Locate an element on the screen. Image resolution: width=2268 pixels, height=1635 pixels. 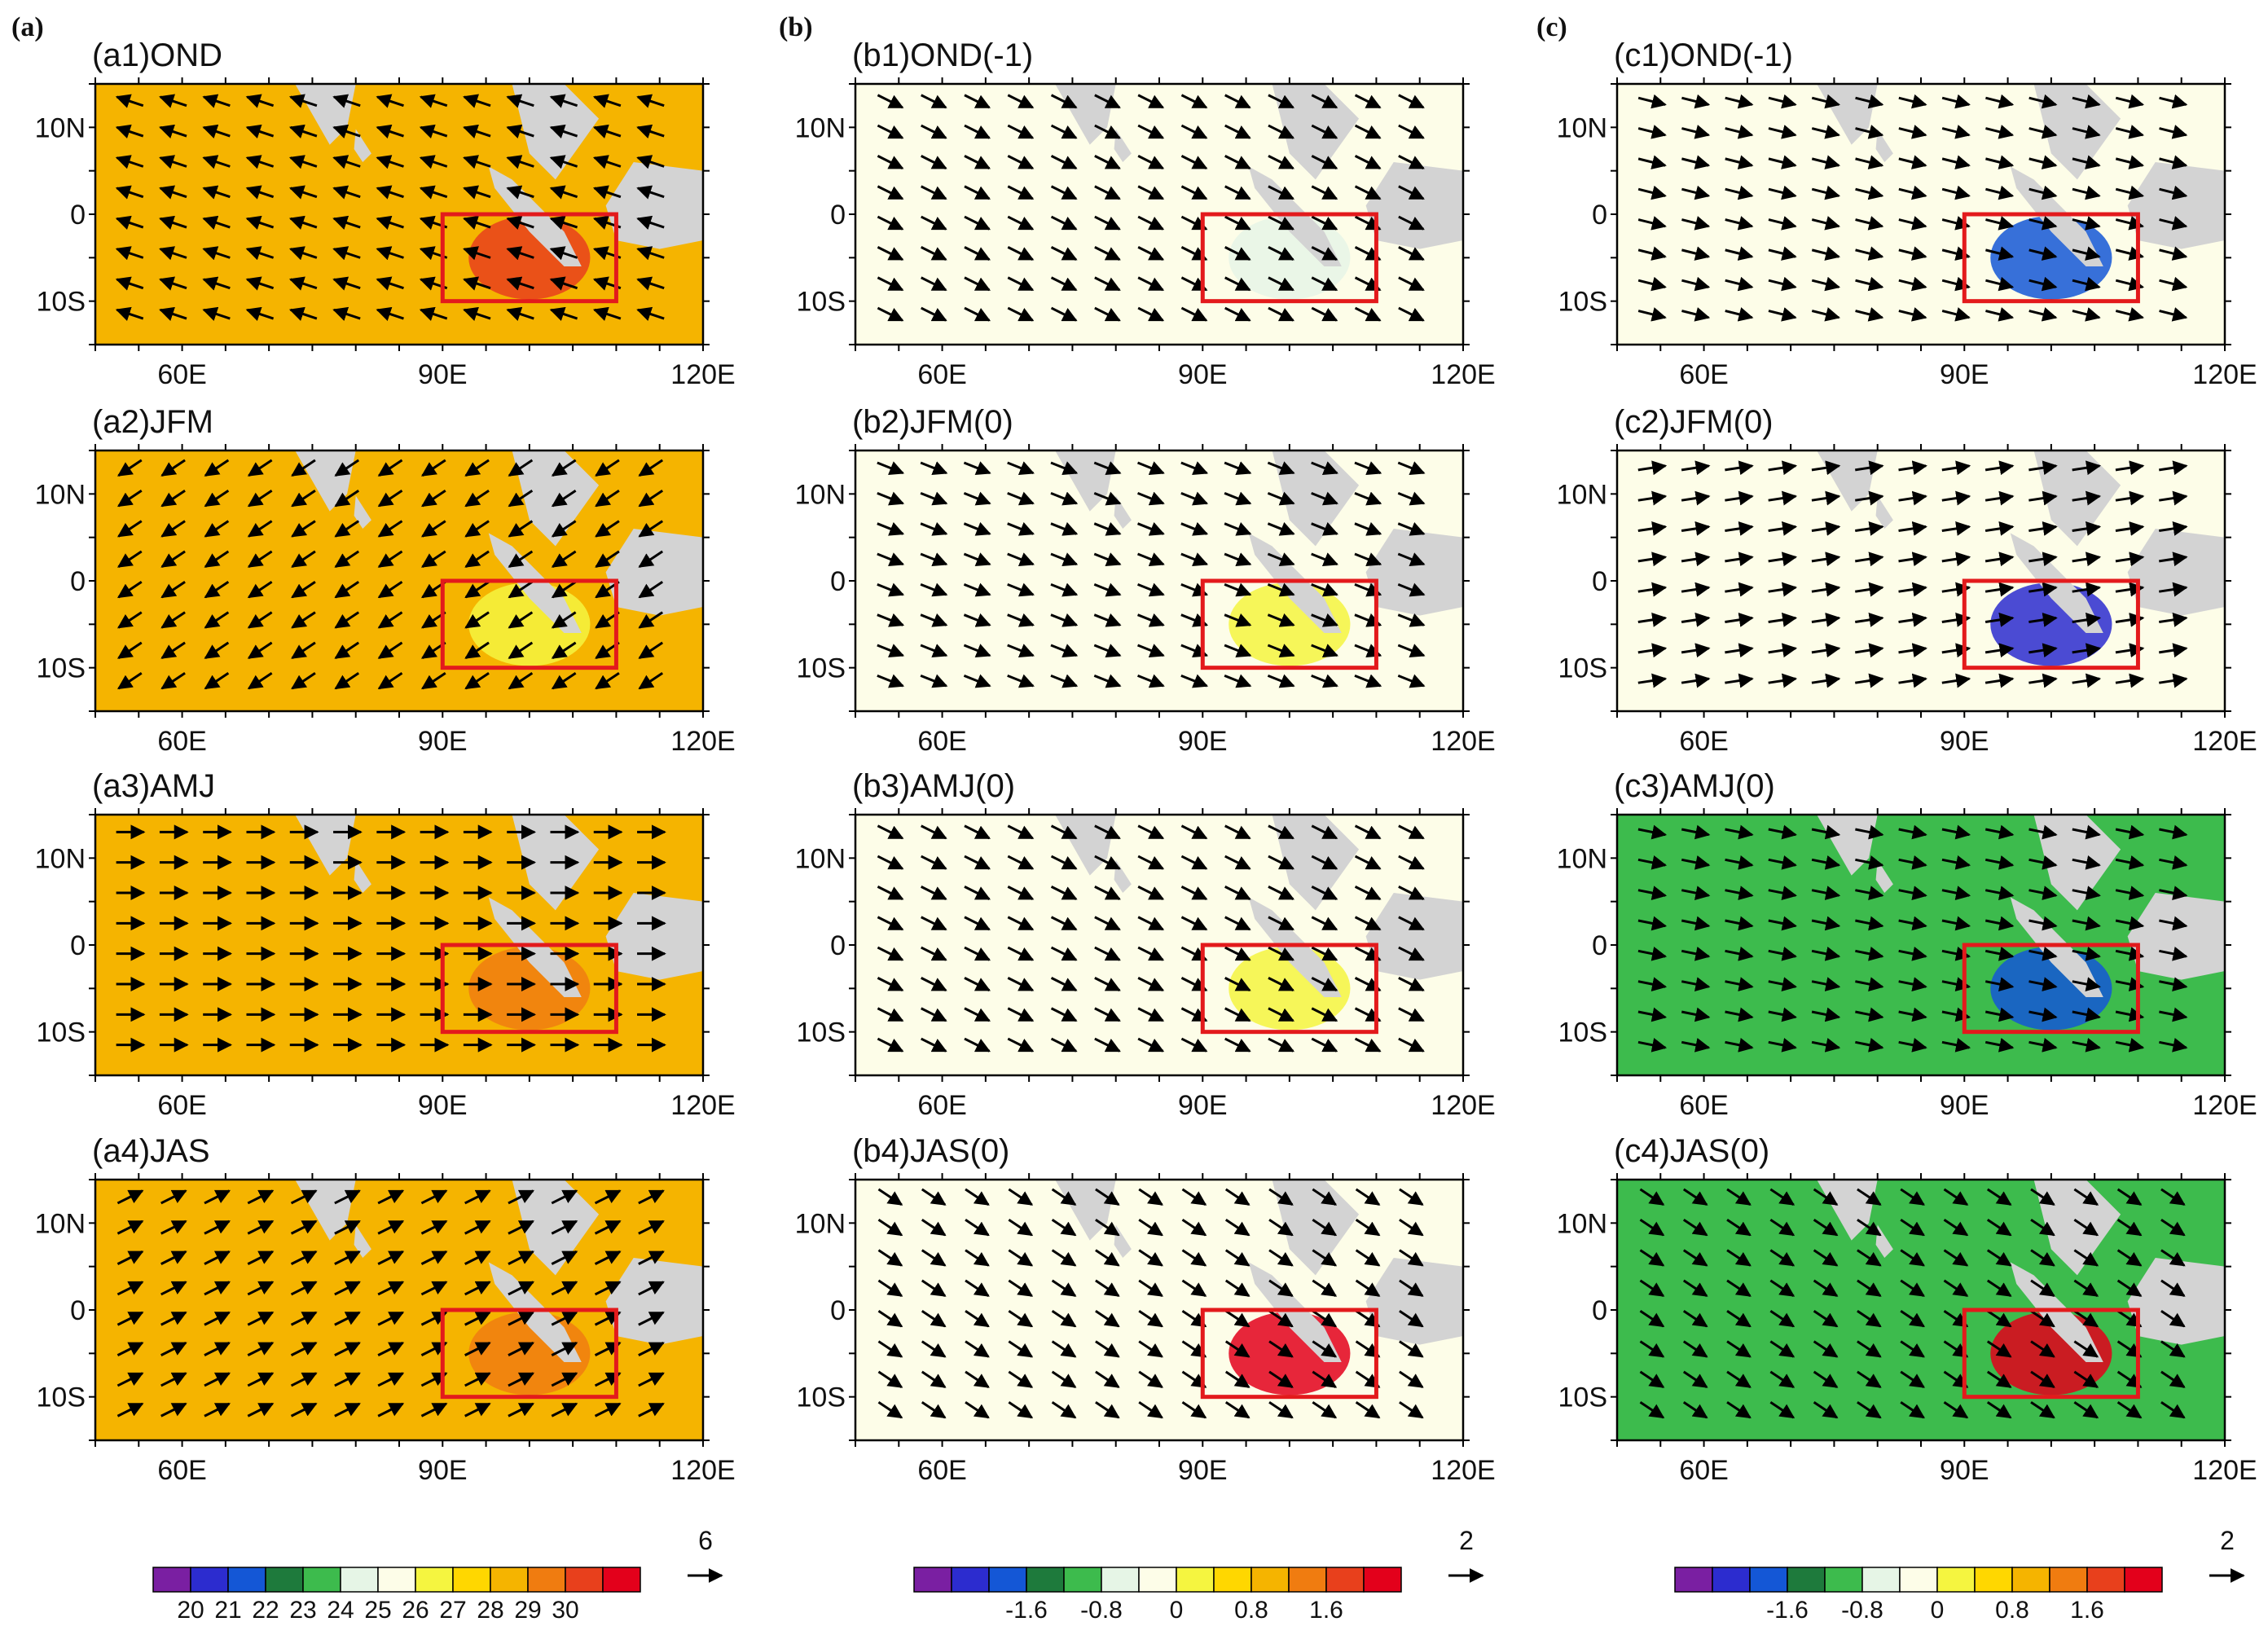
land-sumatra is located at coordinates (1295, 216).